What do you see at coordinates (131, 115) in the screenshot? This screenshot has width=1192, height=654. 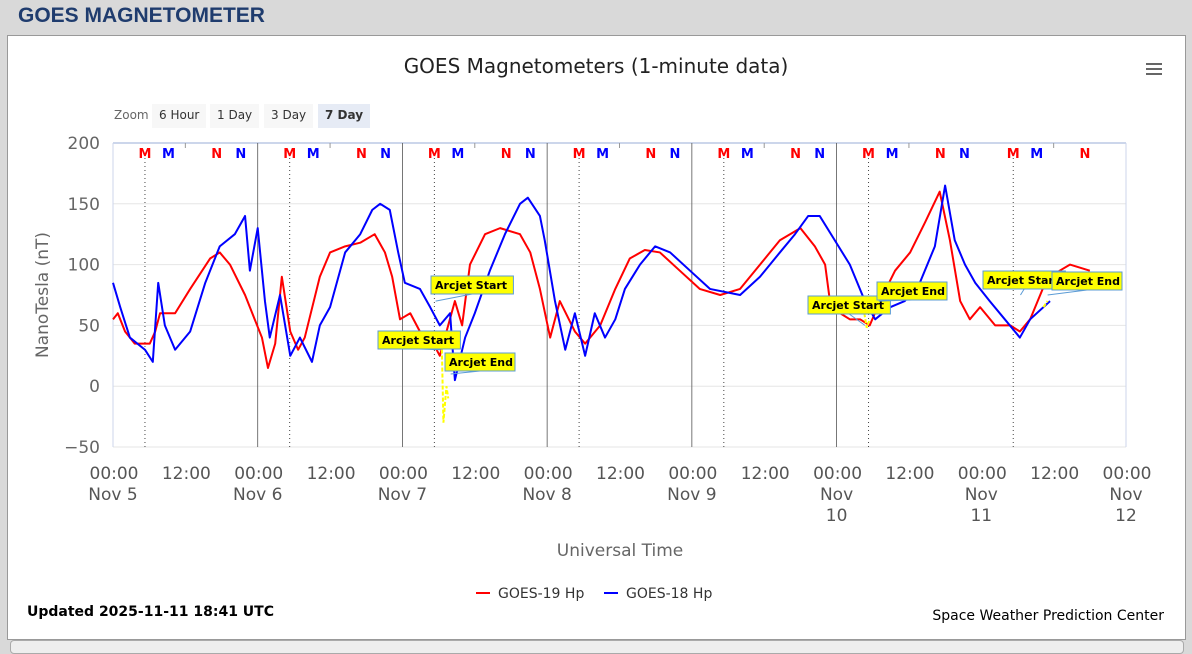 I see `zoom-label: Zoom` at bounding box center [131, 115].